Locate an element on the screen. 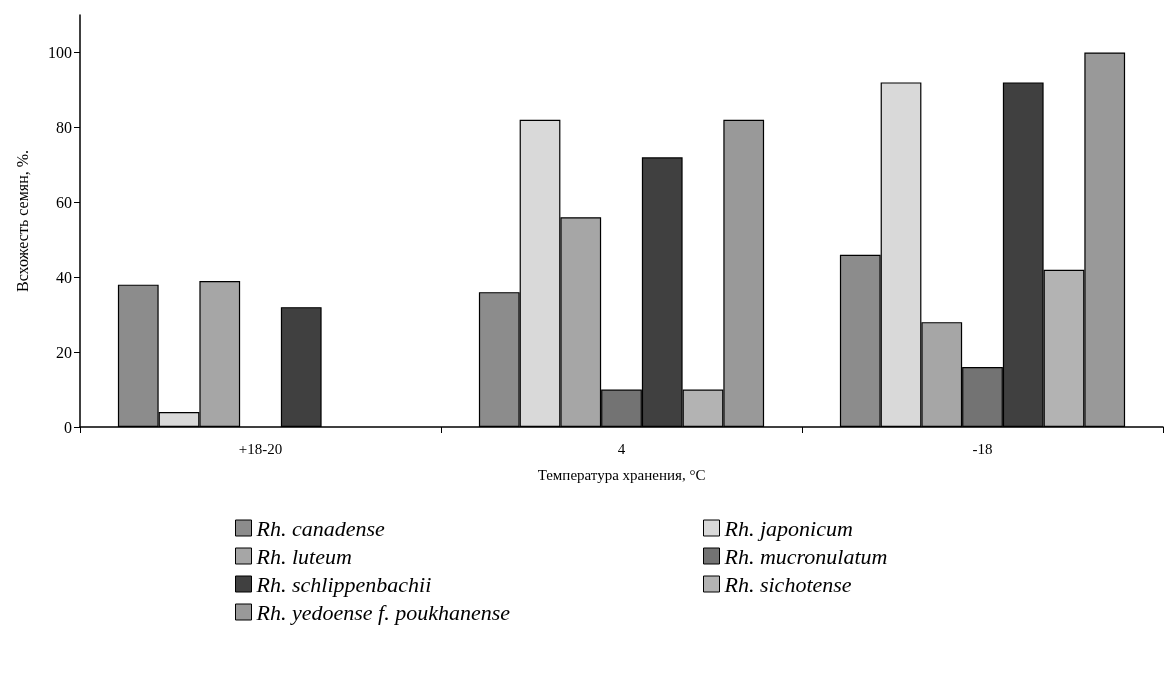  x-tick-label: 4 is located at coordinates (621, 448).